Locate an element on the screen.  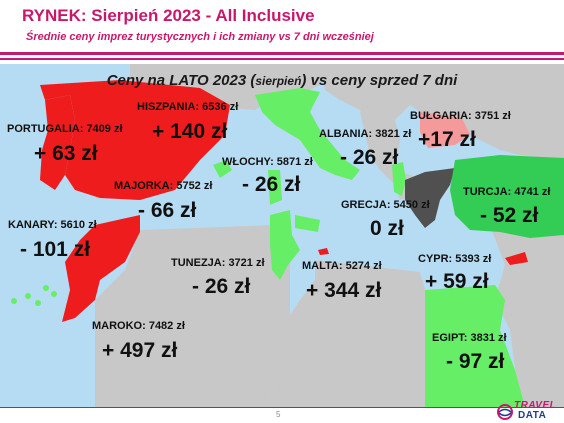
map-title-main: Ceny na LATO 2023 ( is located at coordinates (181, 80).